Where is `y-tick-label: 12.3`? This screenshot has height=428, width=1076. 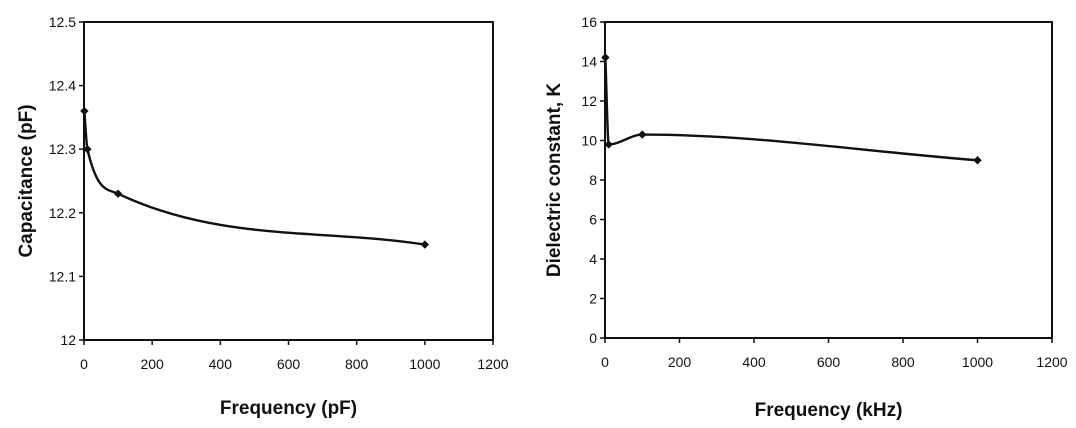 y-tick-label: 12.3 is located at coordinates (62, 149).